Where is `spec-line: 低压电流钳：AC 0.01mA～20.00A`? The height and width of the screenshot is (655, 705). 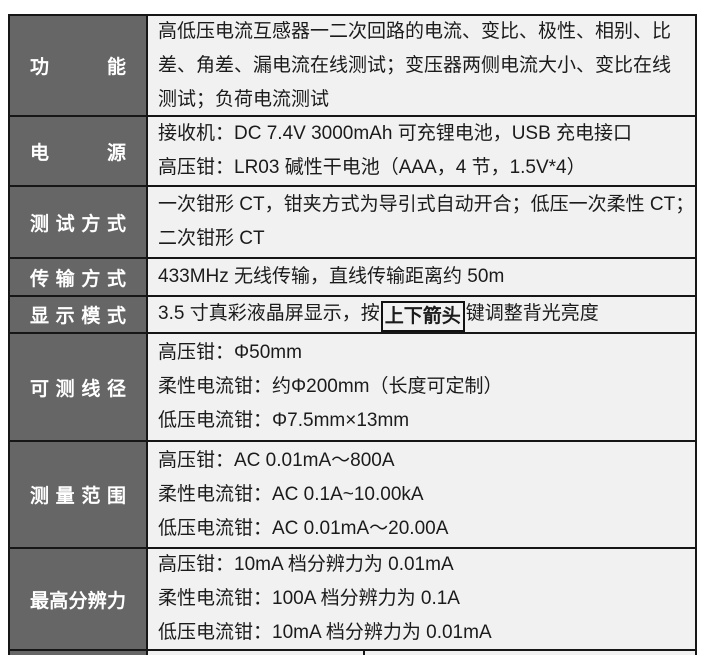 spec-line: 低压电流钳：AC 0.01mA～20.00A is located at coordinates (426, 529).